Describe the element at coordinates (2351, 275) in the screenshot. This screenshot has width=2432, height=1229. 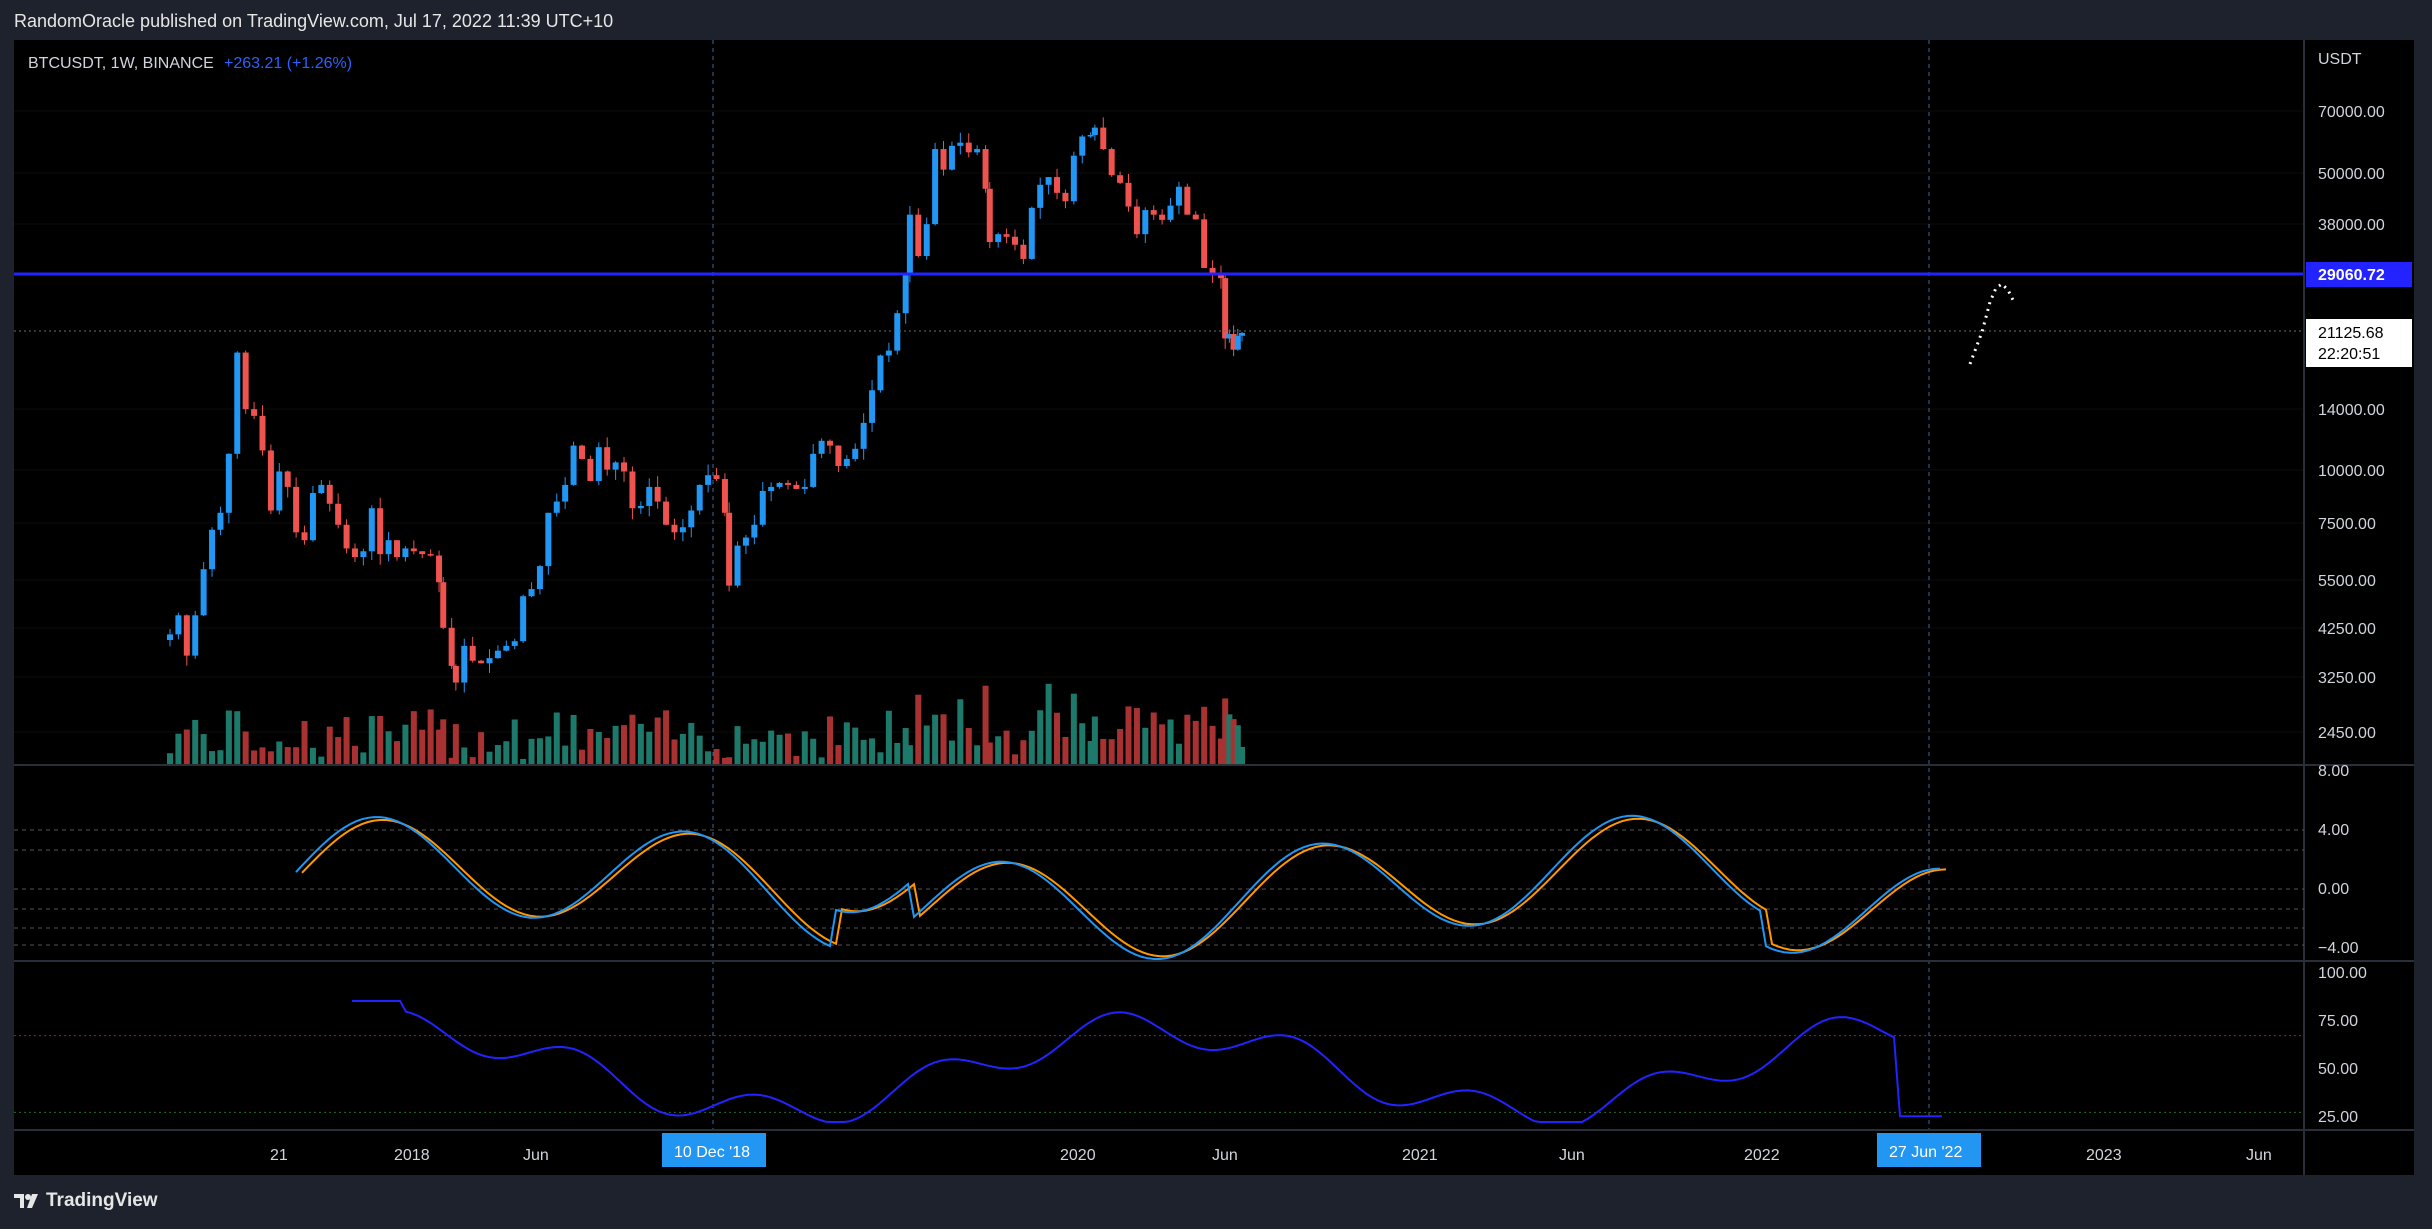
I see `level-price-label: 29060.72` at that location.